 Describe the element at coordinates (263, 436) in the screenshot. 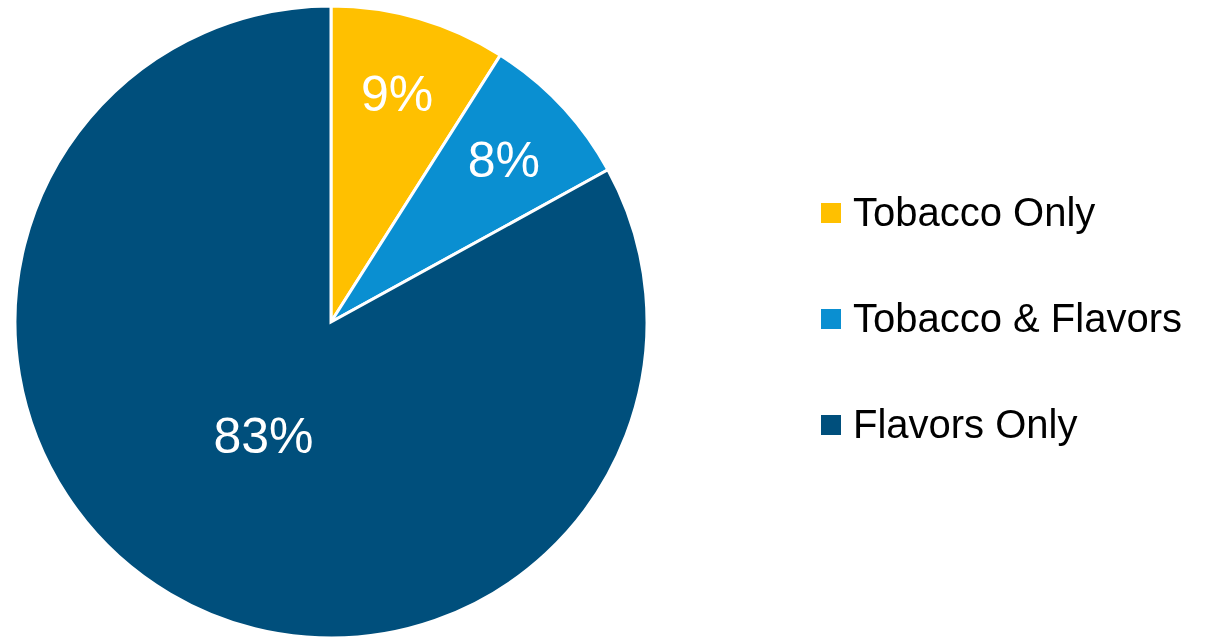

I see `data-label: 83%` at that location.